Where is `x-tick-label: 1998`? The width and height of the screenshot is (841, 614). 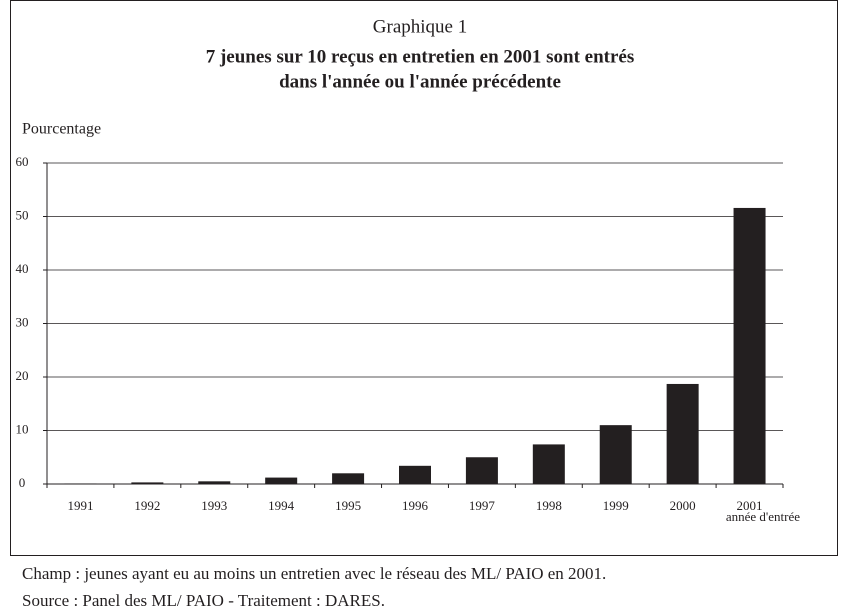
x-tick-label: 1998 is located at coordinates (549, 505).